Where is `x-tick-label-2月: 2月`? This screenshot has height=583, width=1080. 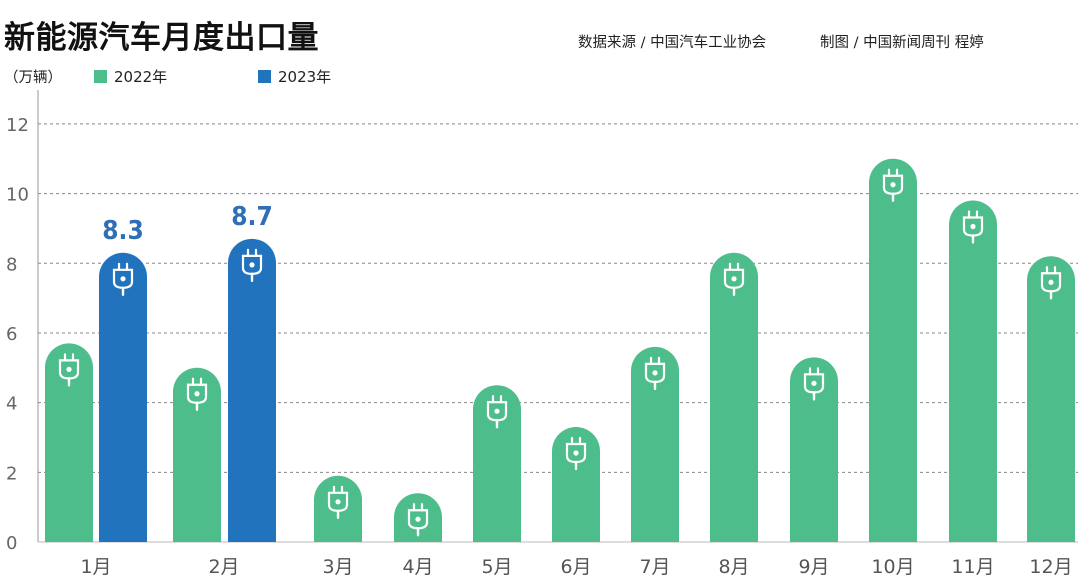
x-tick-label-2月: 2月 is located at coordinates (223, 567).